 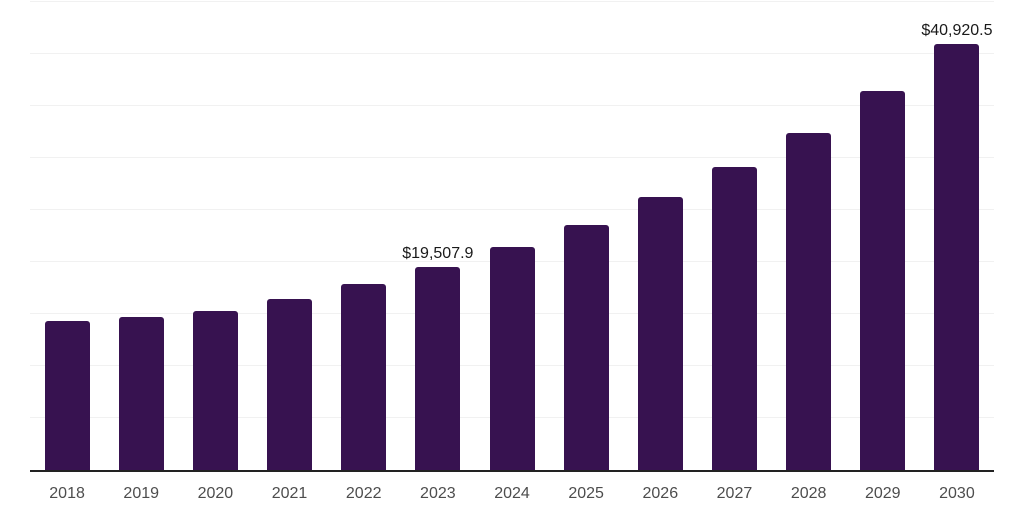 What do you see at coordinates (512, 358) in the screenshot?
I see `bar-2024` at bounding box center [512, 358].